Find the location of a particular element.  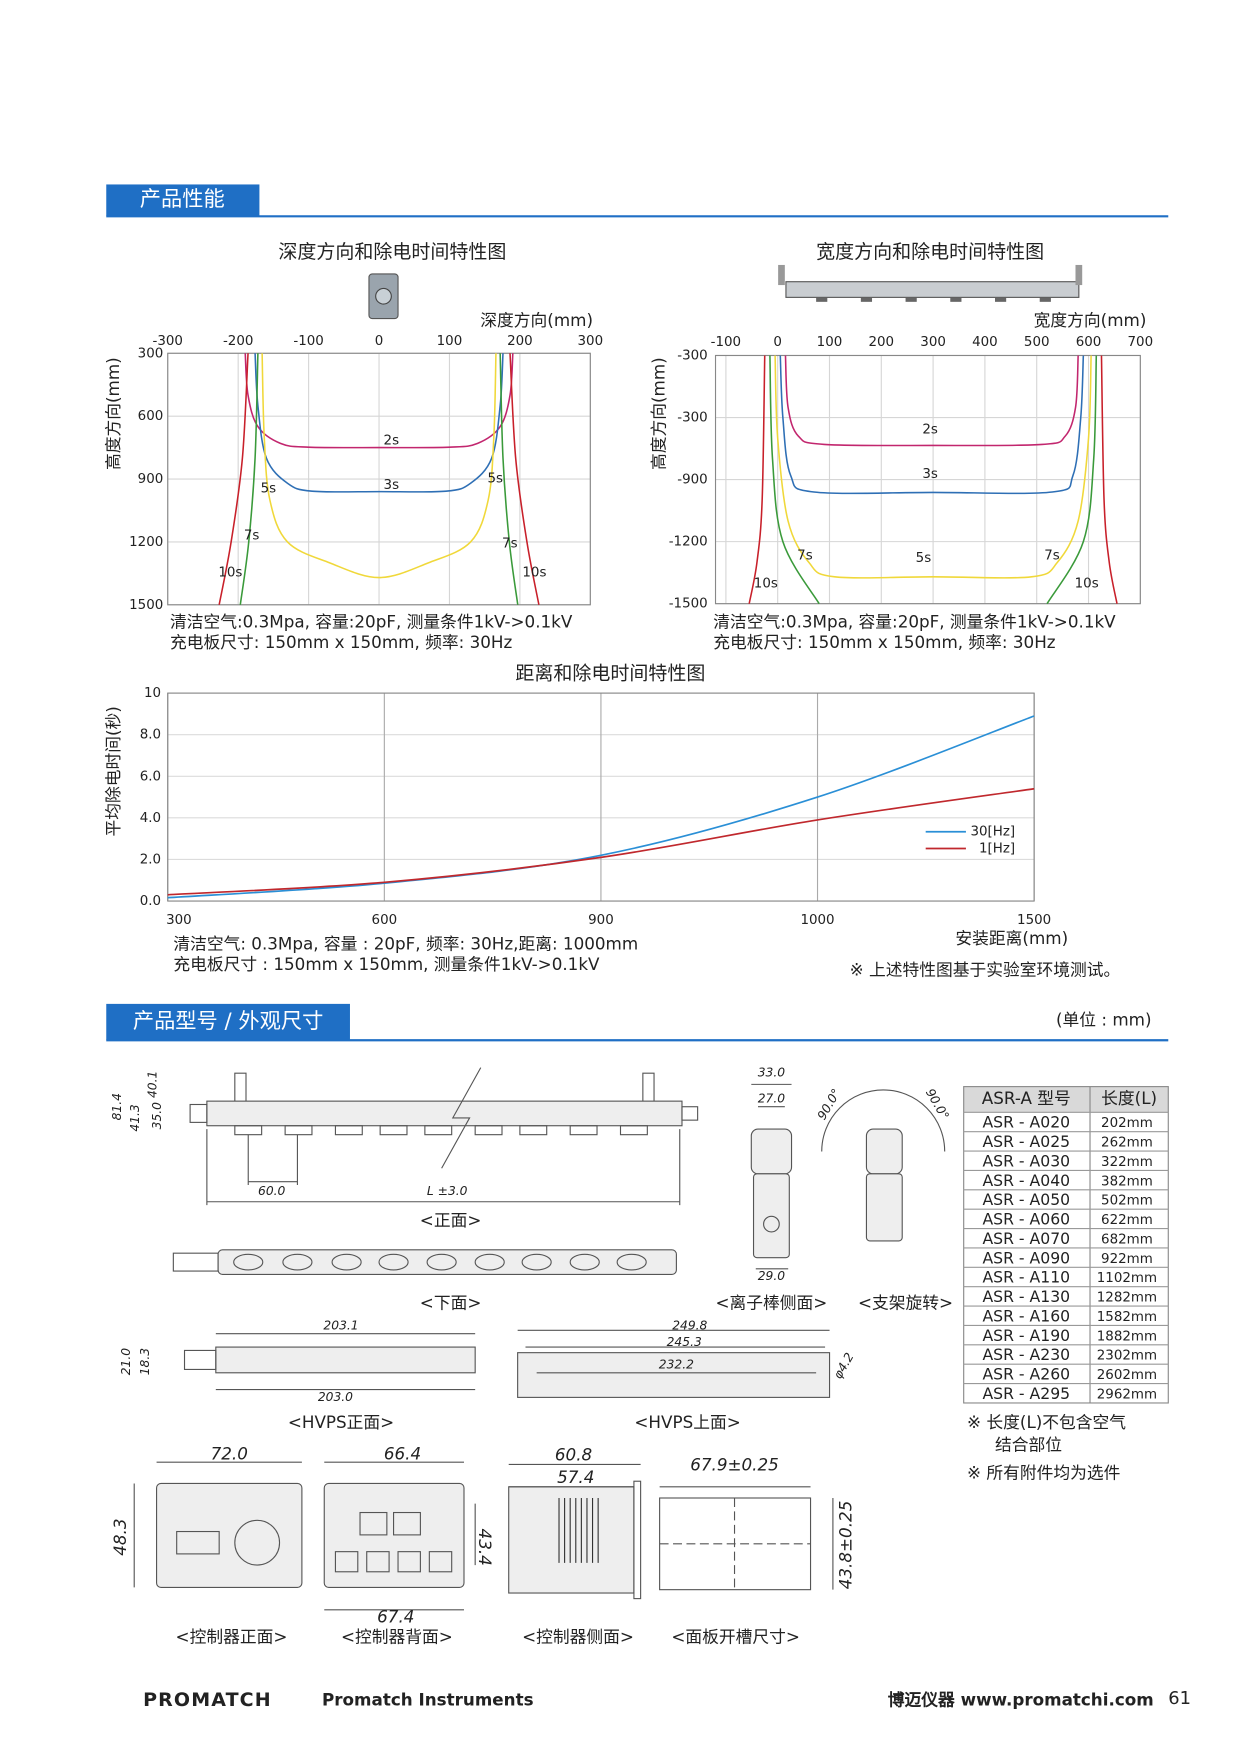

table-cell: ASR - A030 is located at coordinates (1026, 1160).